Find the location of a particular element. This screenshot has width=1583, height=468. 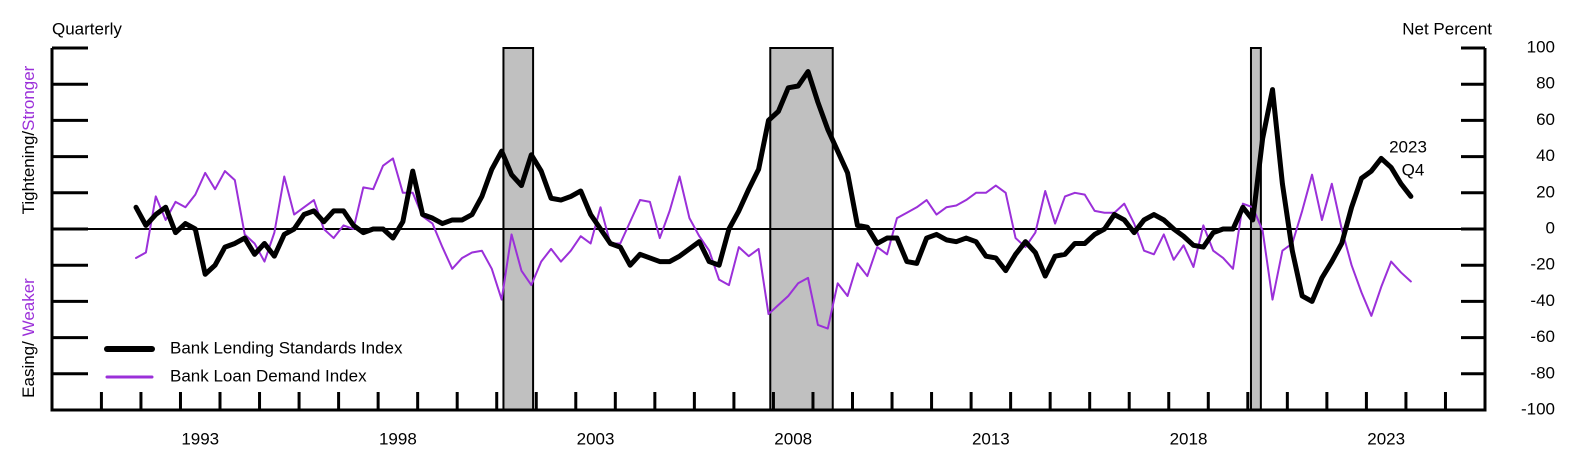

annotation-year: 2023 is located at coordinates (1408, 146).